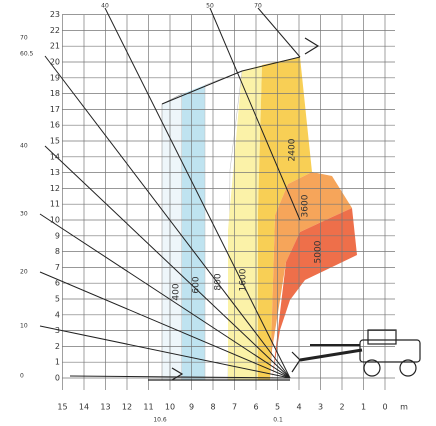  I want to click on x-tick-label: 5, so click(277, 407).